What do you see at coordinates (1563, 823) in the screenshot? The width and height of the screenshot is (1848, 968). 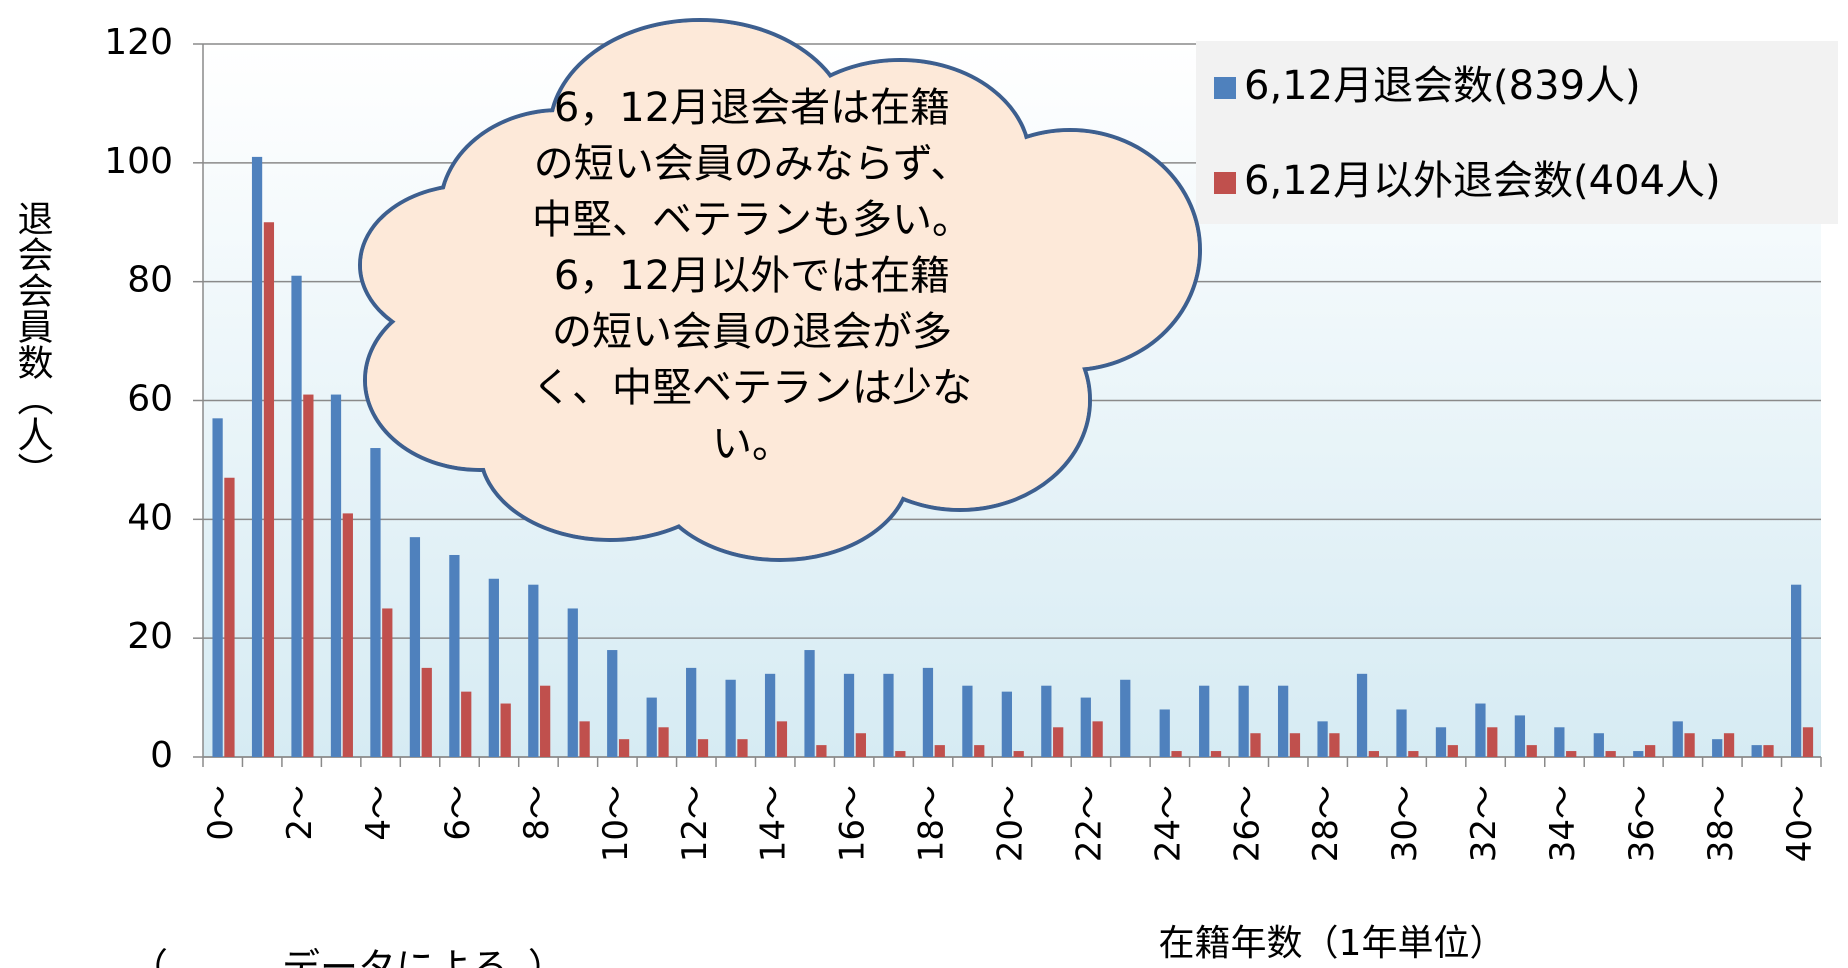 I see `x-tick-label: 34～` at bounding box center [1563, 823].